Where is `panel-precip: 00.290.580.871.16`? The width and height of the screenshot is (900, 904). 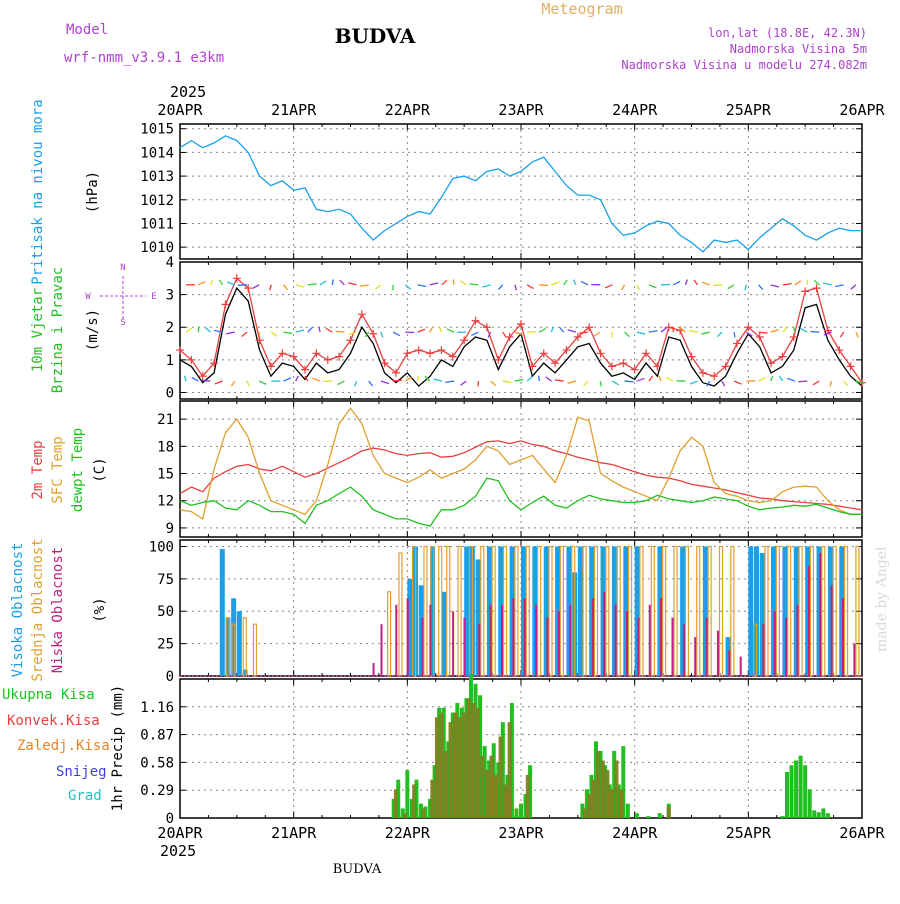 panel-precip: 00.290.580.871.16 is located at coordinates (501, 750).